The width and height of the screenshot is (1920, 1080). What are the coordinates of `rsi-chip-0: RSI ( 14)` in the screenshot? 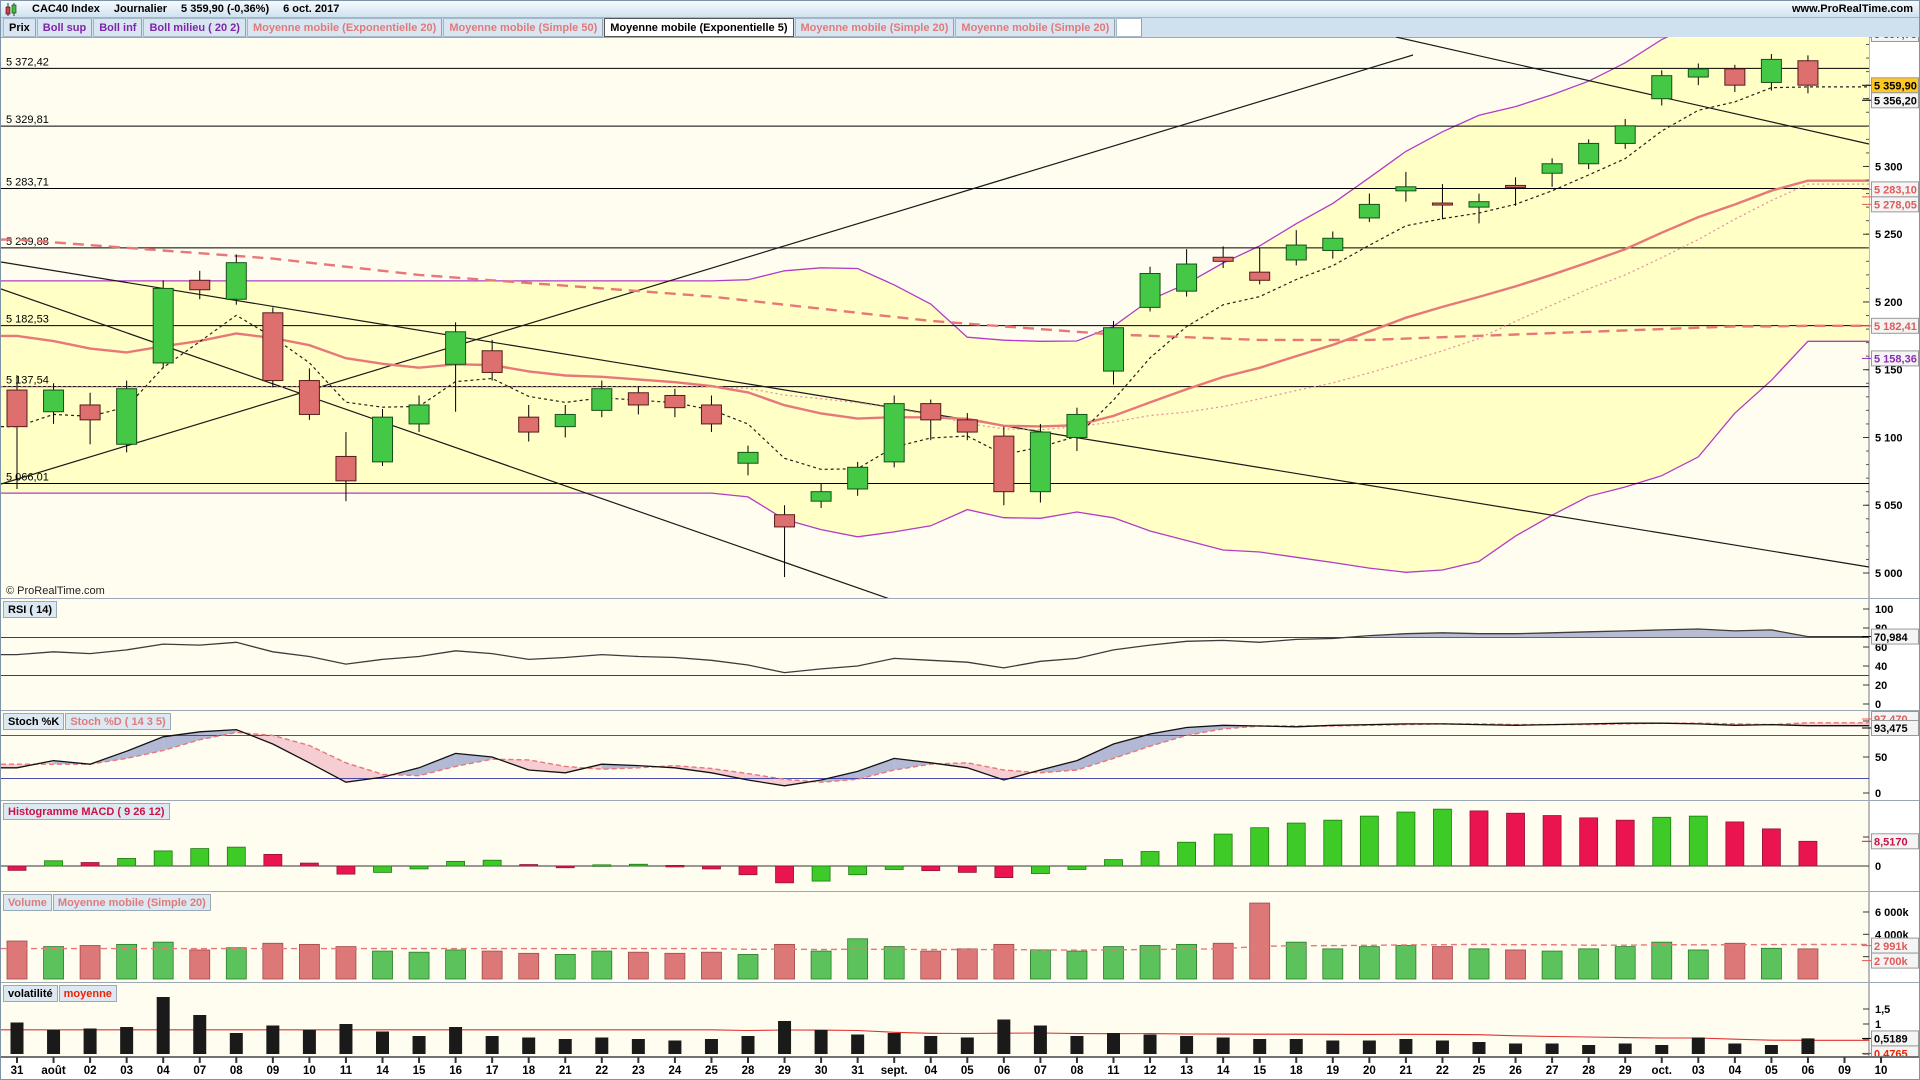 It's located at (30, 609).